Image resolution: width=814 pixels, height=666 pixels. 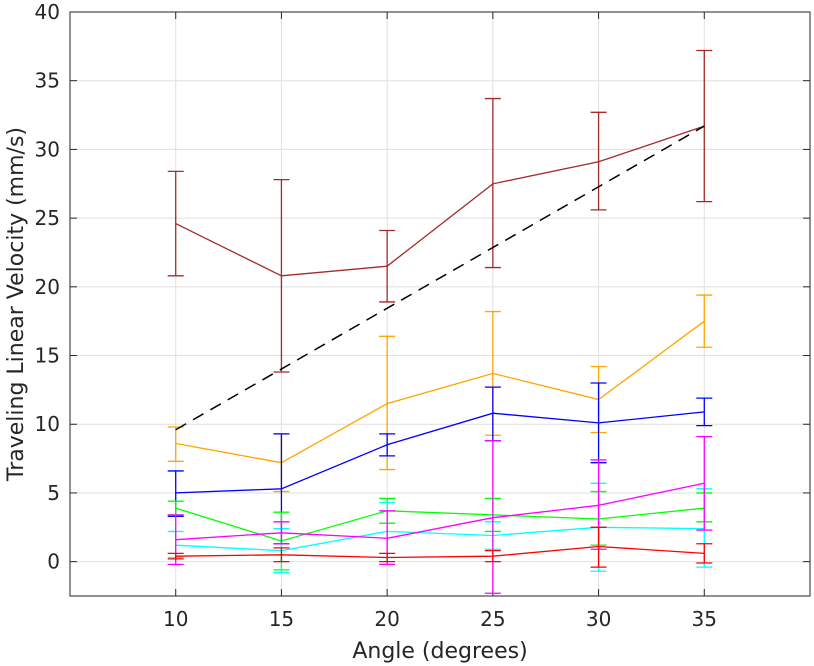 I want to click on x-tick-label: 15, so click(x=281, y=619).